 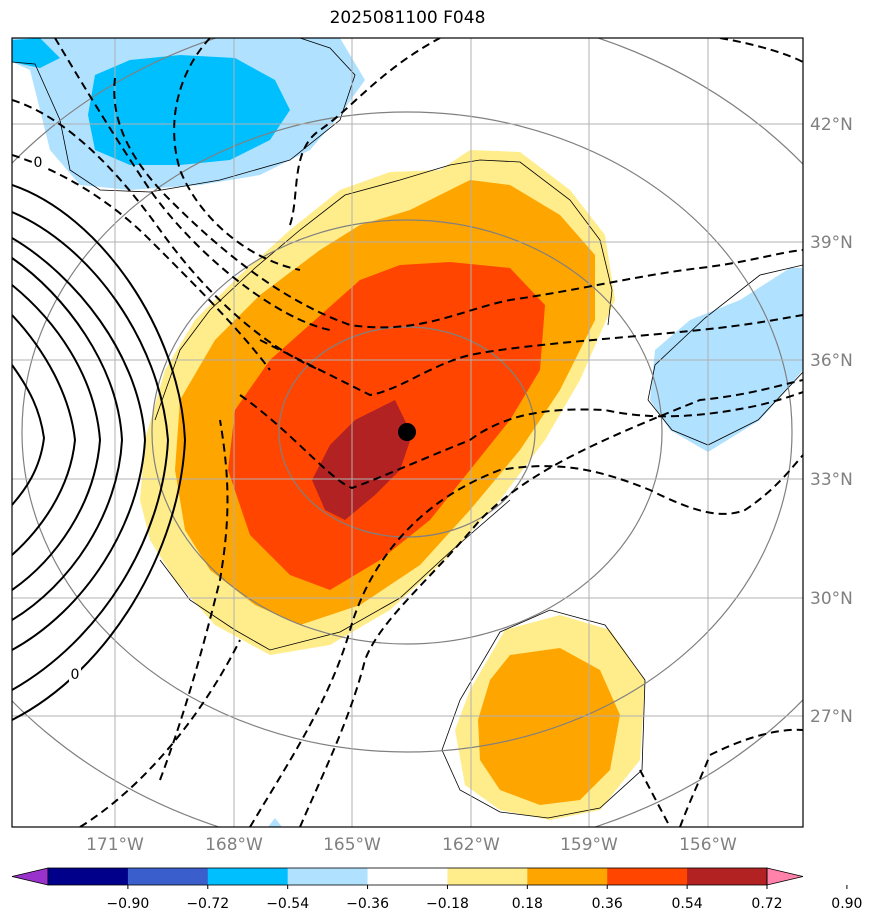 I want to click on lat-tick-label: 42°N, so click(x=831, y=125).